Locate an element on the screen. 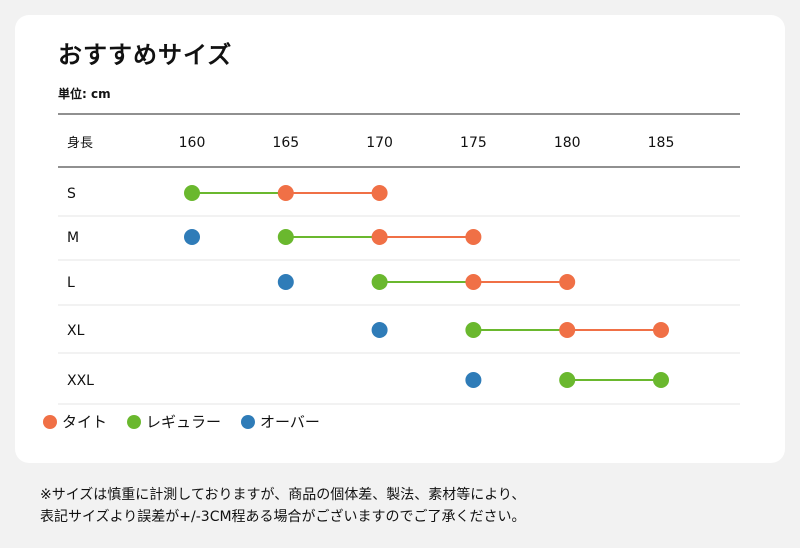 This screenshot has height=548, width=800. legend-item-over: オーバー is located at coordinates (280, 421).